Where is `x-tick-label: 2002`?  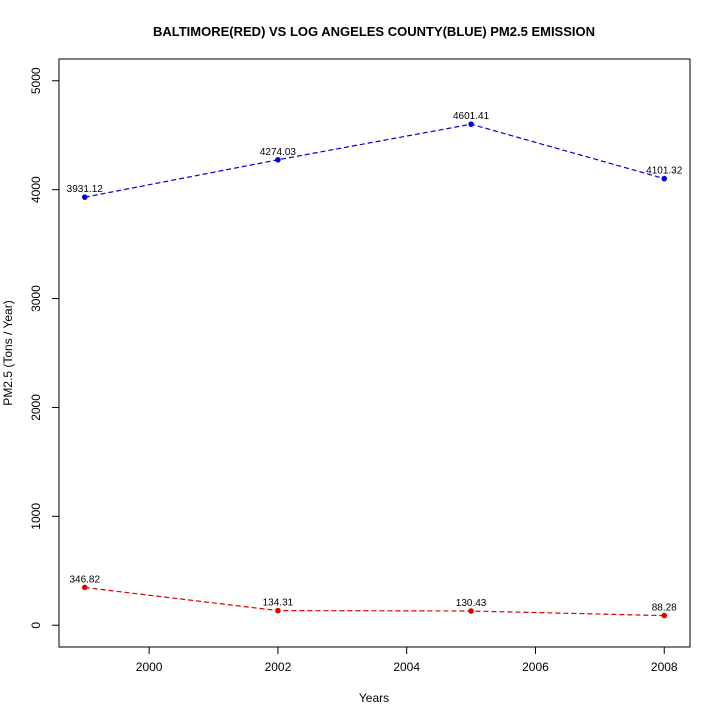 x-tick-label: 2002 is located at coordinates (278, 667).